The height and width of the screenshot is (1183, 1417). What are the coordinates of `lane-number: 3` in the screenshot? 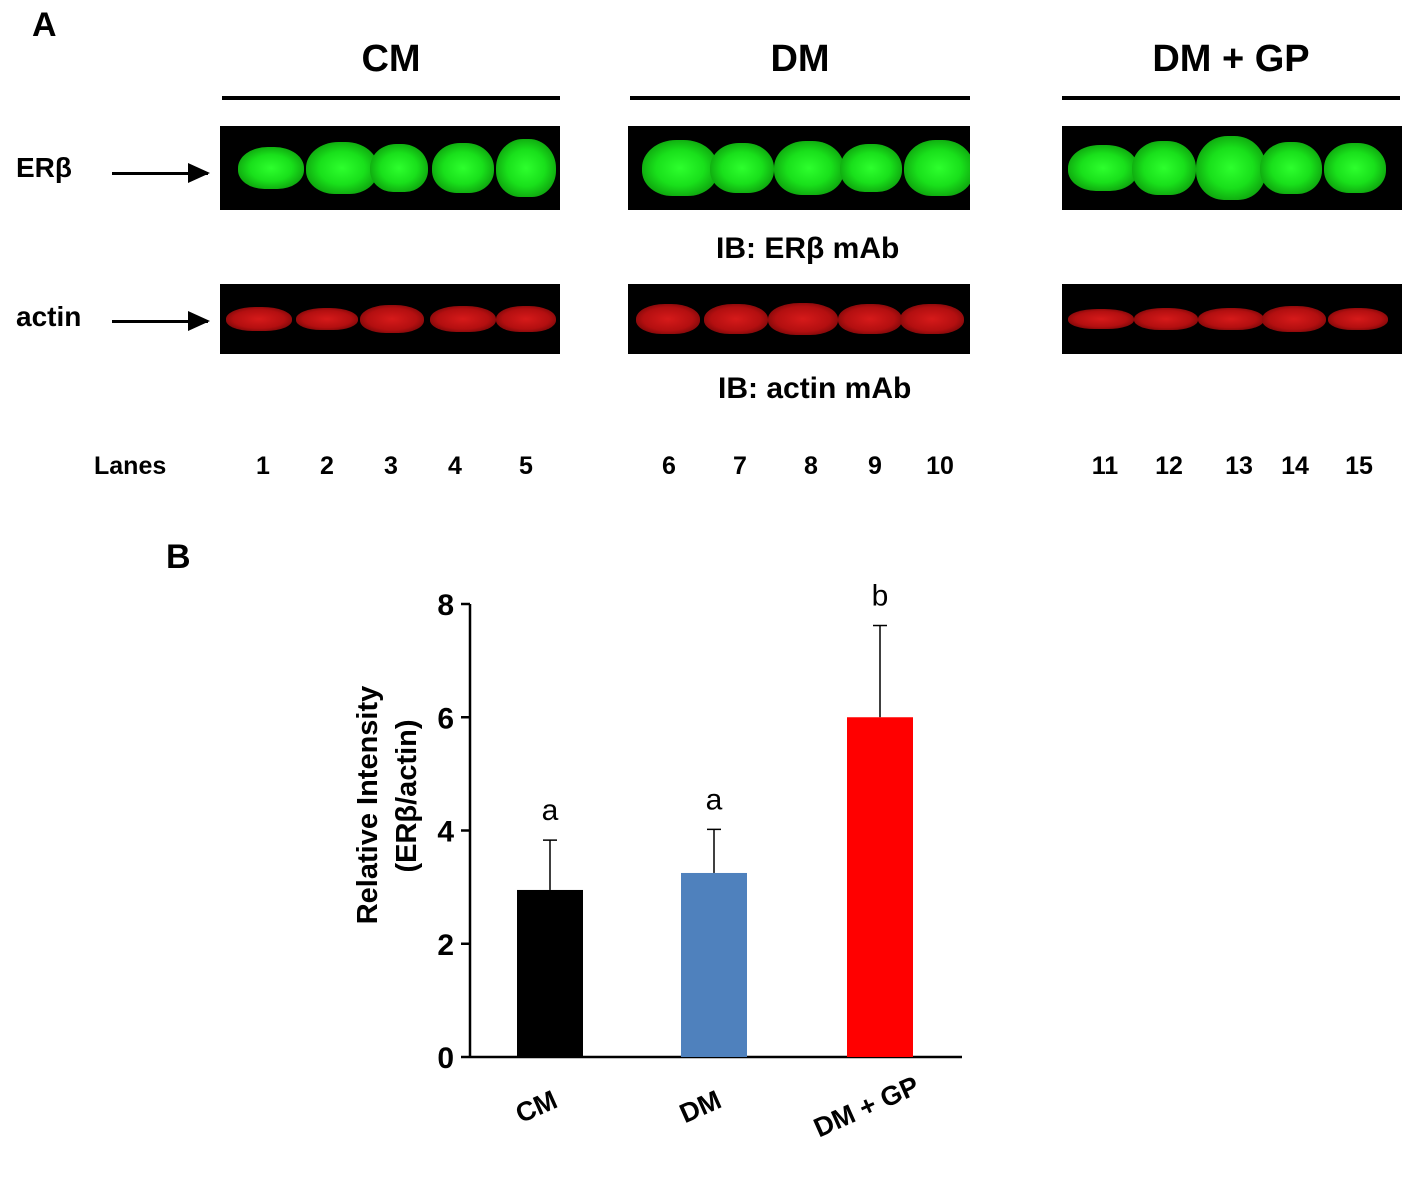 It's located at (391, 466).